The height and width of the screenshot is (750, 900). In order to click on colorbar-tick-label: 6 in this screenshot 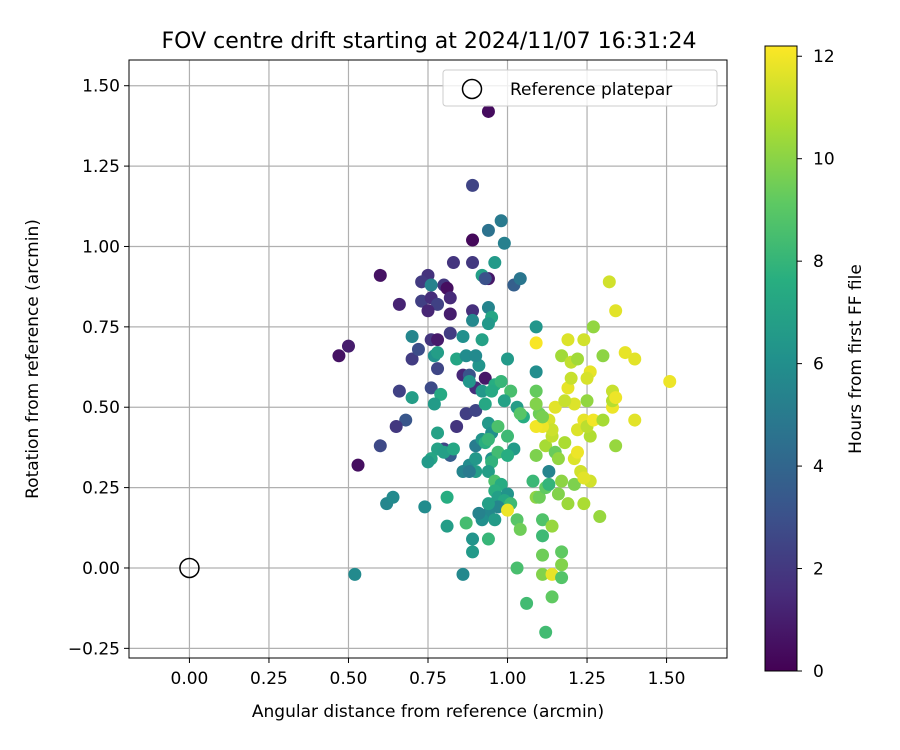, I will do `click(818, 365)`.